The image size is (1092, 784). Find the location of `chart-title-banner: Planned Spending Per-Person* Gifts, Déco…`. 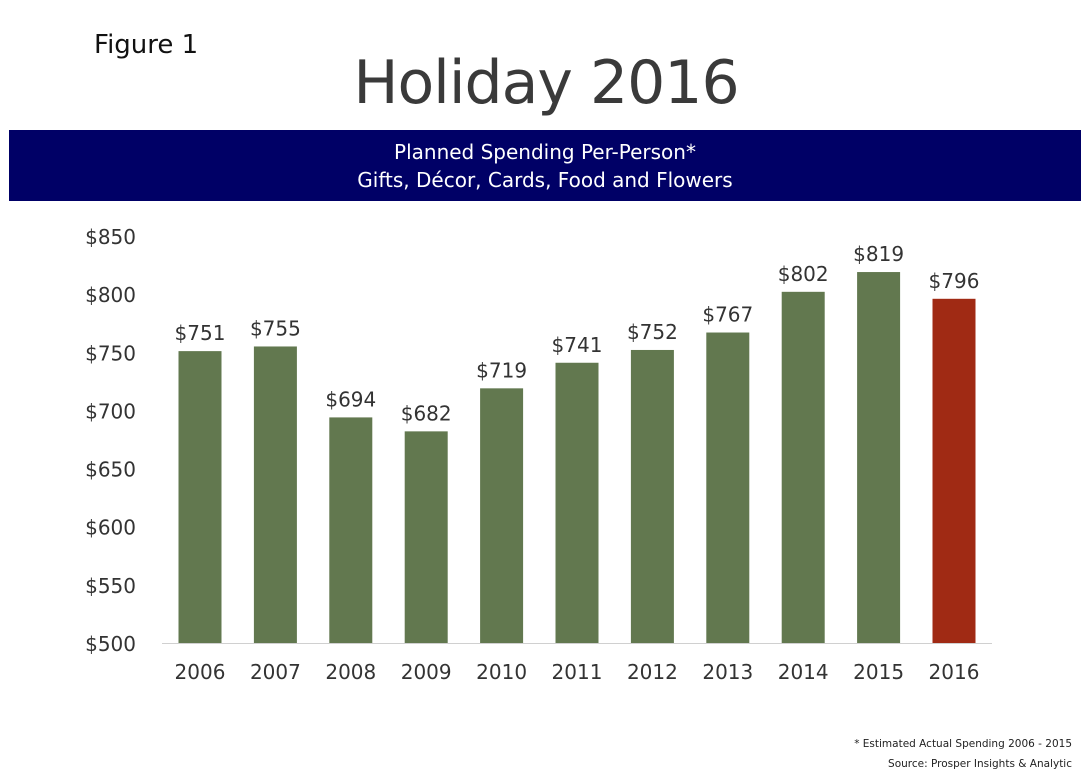

chart-title-banner: Planned Spending Per-Person* Gifts, Déco… is located at coordinates (545, 165).